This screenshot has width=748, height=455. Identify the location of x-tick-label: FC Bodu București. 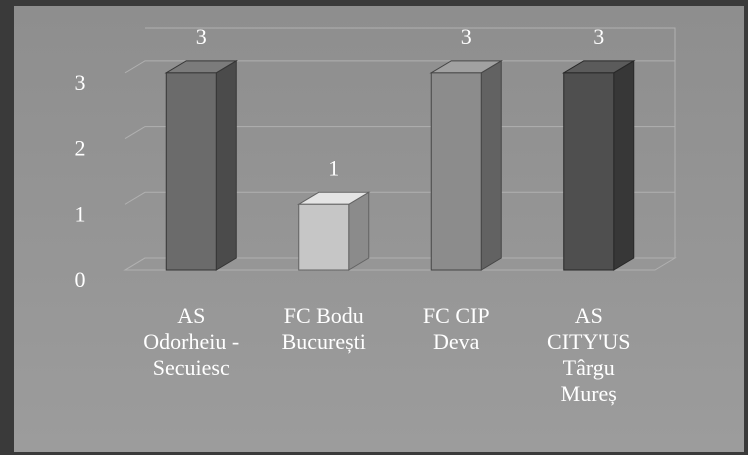
(324, 328).